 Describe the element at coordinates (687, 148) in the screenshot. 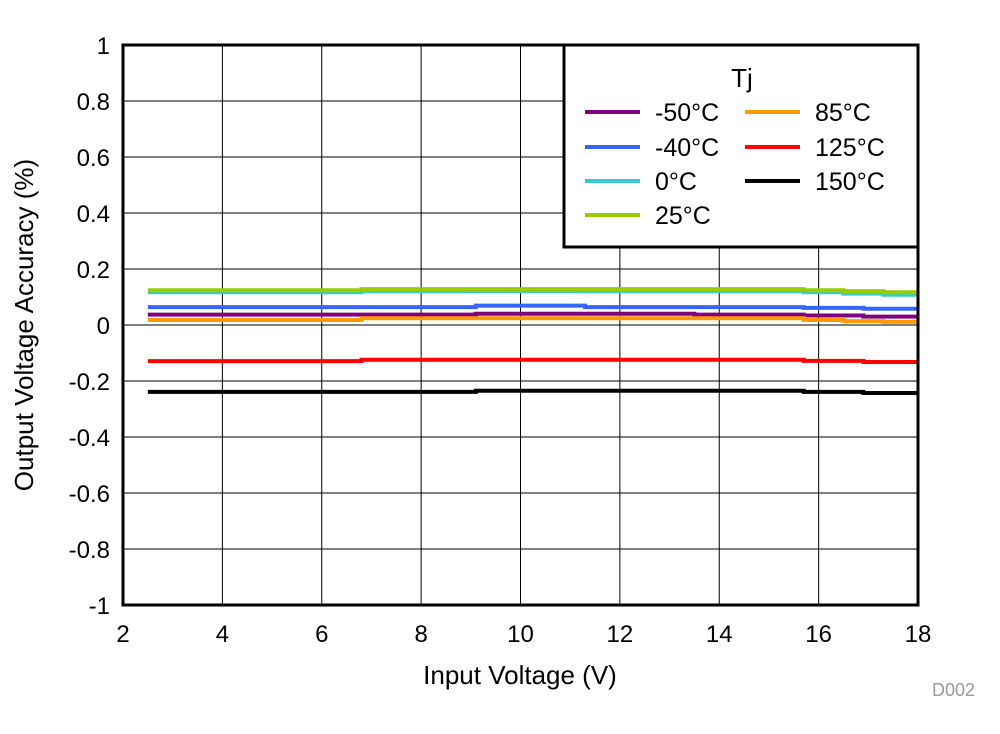

I see `legend-label: -40°C` at that location.